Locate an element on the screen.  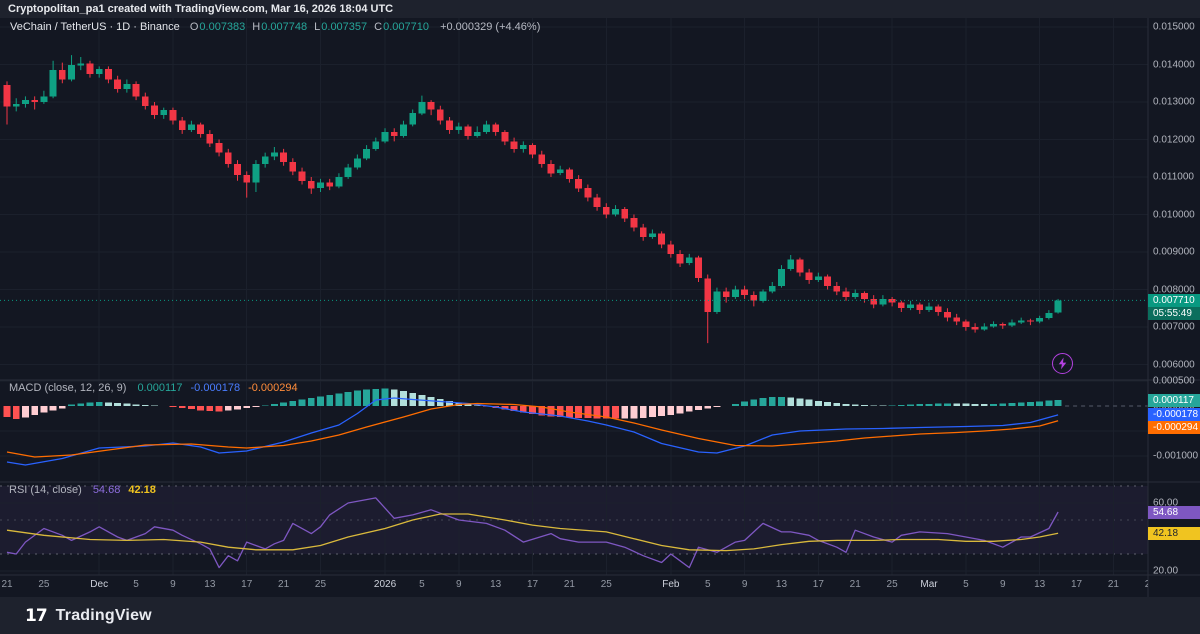
footer-bar: 17 TradingView is located at coordinates (600, 615).